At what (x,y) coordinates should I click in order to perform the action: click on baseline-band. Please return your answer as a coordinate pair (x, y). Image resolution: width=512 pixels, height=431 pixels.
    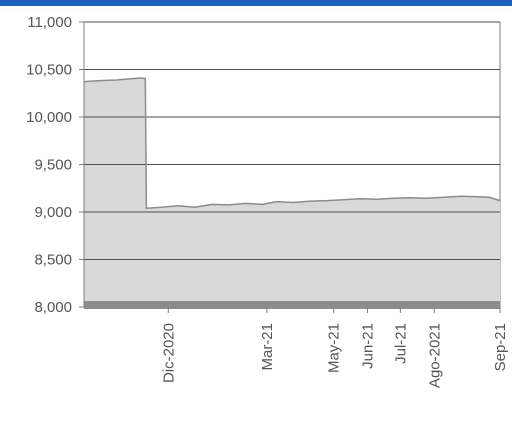
    Looking at the image, I should click on (292, 305).